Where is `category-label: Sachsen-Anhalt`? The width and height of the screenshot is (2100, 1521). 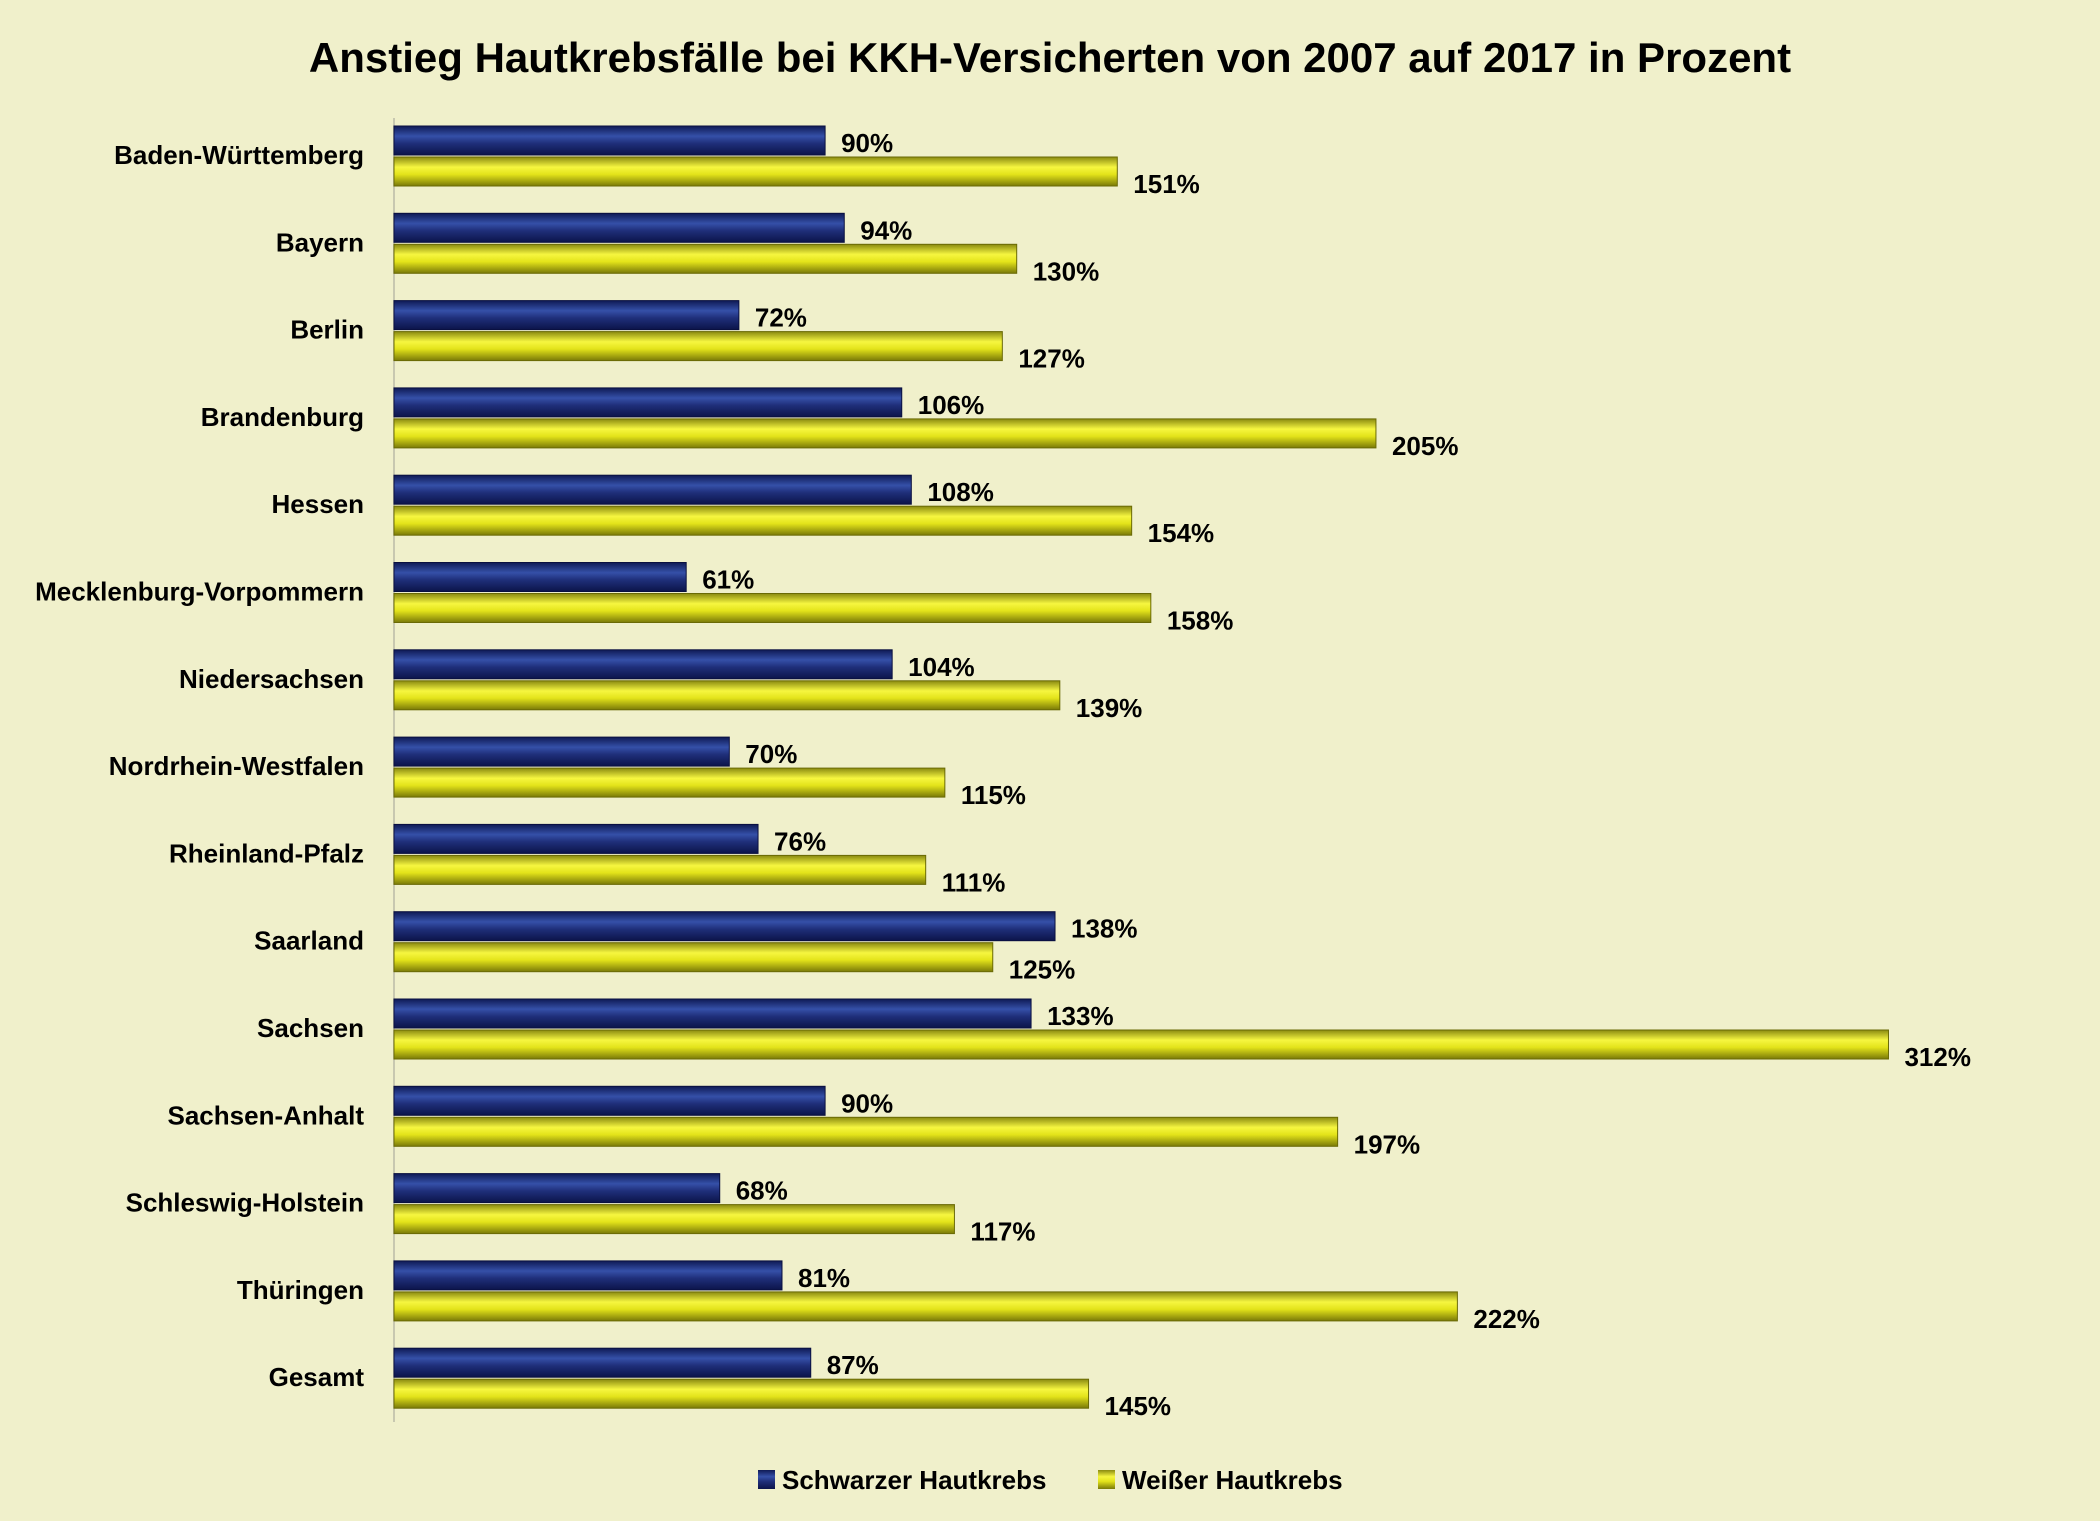 category-label: Sachsen-Anhalt is located at coordinates (266, 1115).